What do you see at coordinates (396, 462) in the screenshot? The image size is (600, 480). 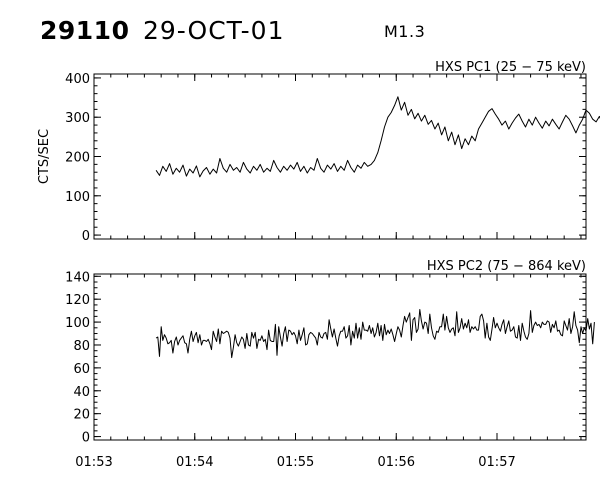 I see `x-tick-label: 01:56` at bounding box center [396, 462].